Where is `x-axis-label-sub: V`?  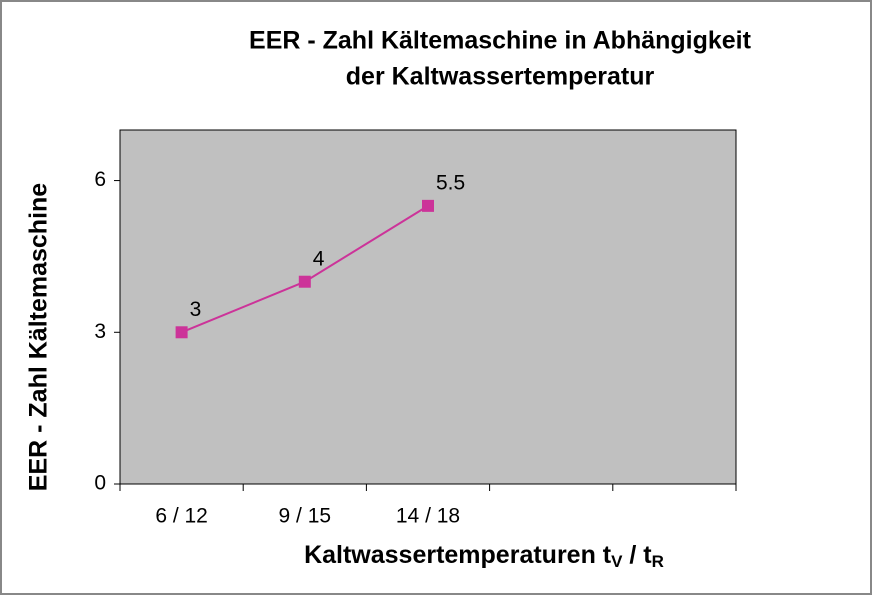 x-axis-label-sub: V is located at coordinates (617, 561).